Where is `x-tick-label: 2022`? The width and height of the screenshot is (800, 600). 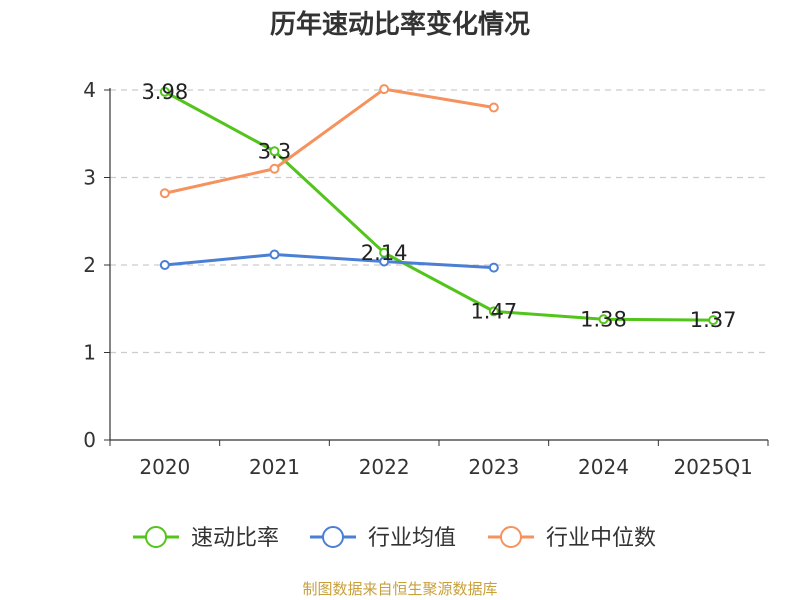 x-tick-label: 2022 is located at coordinates (384, 467).